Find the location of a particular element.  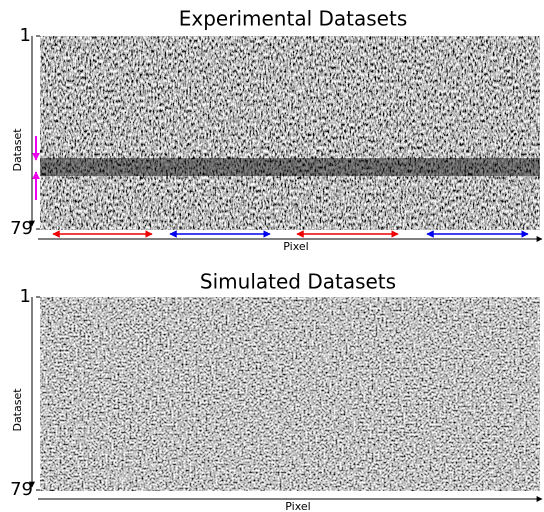

dark-band is located at coordinates (290, 167).